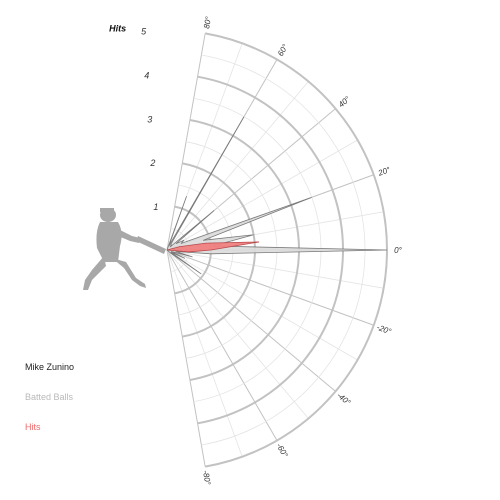  I want to click on angle-tick-label: -60°, so click(282, 451).